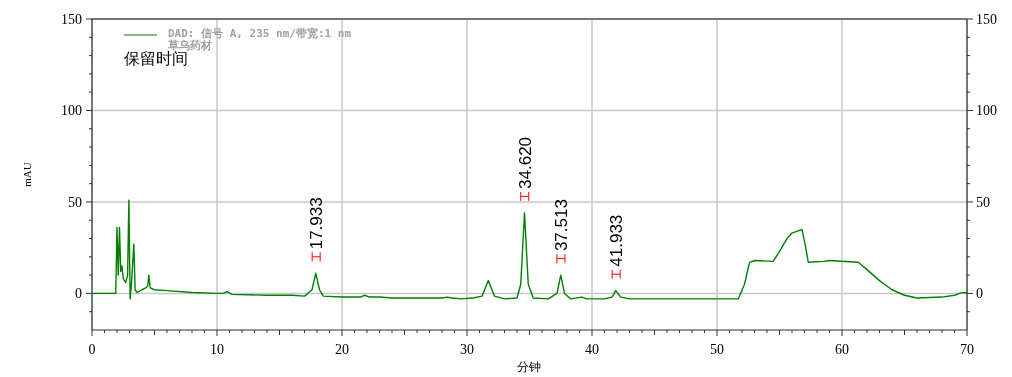 Image resolution: width=1012 pixels, height=377 pixels. I want to click on x-tick-label: 40, so click(592, 349).